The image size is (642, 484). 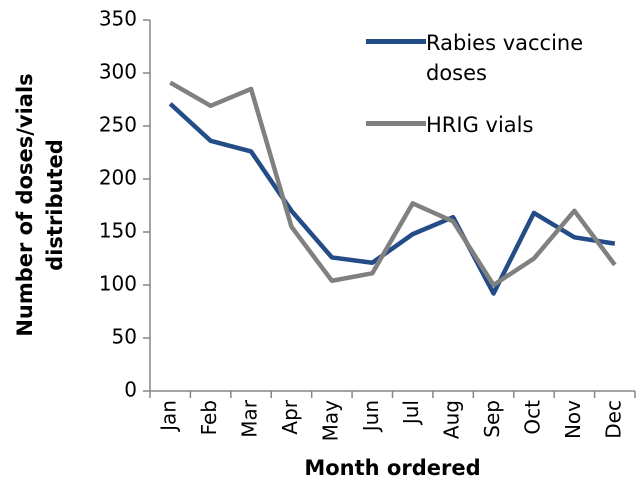 I want to click on x-tick-label: Jan, so click(x=169, y=416).